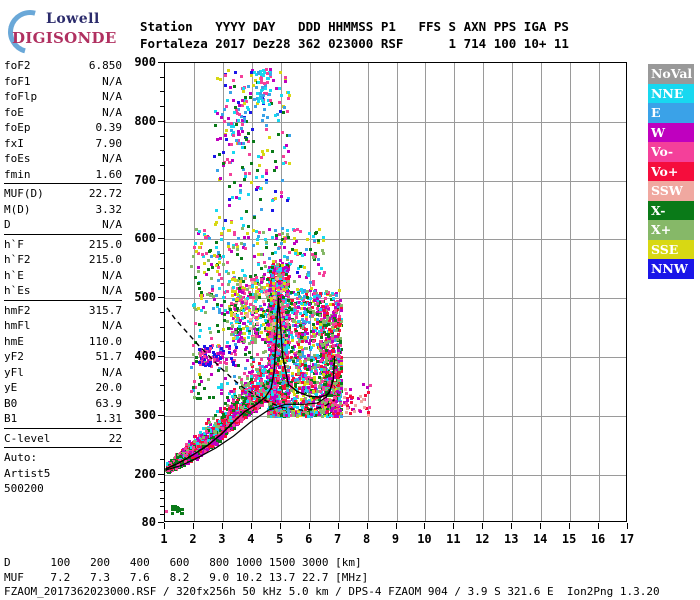  What do you see at coordinates (63, 269) in the screenshot?
I see `param-group-3: h`F 215.0 h`F2 215.0 h`E N/A h`Es N/A` at bounding box center [63, 269].